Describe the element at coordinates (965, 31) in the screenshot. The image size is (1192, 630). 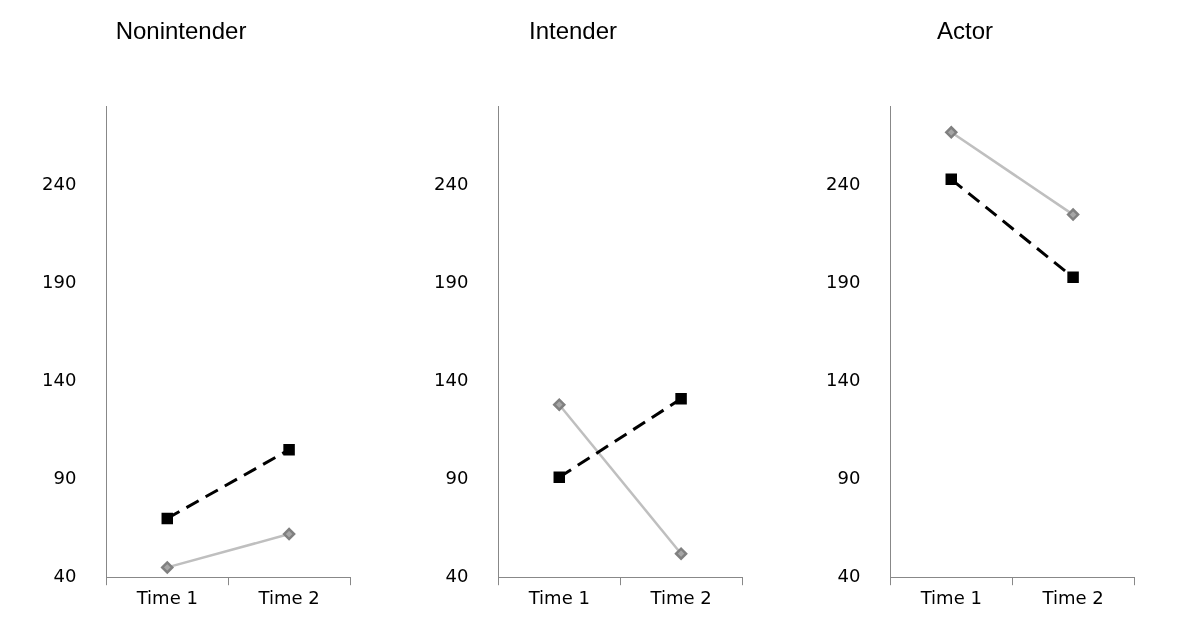
I see `chart-title: Actor` at that location.